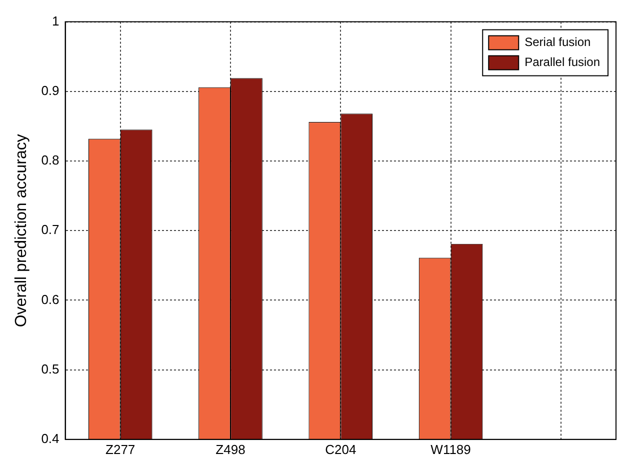 The image size is (625, 469). I want to click on y-tick-label: 0.8, so click(50, 160).